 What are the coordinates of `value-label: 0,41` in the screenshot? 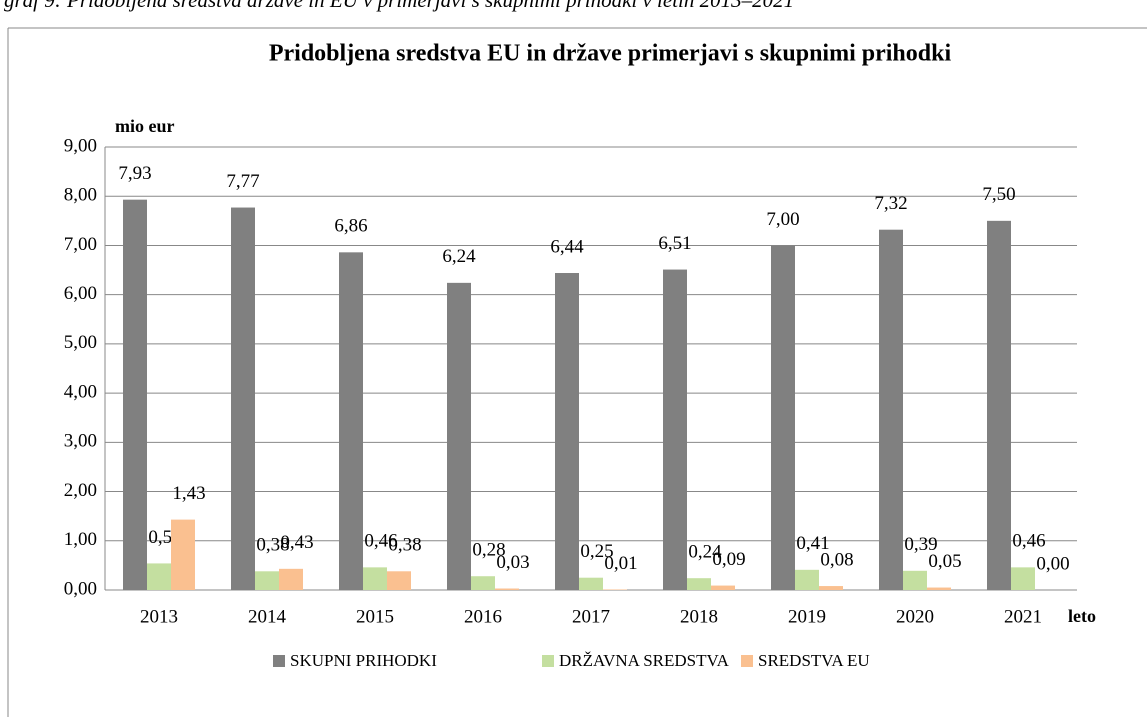 It's located at (812, 543).